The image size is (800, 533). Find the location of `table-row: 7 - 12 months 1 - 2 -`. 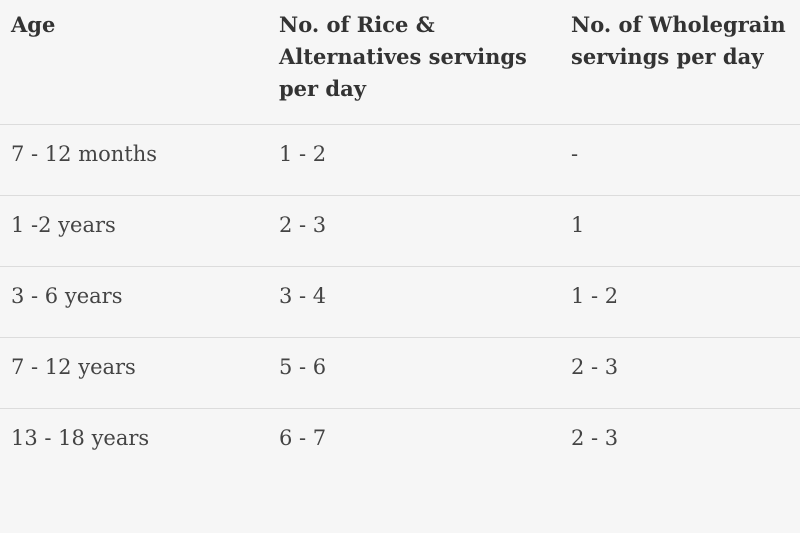

table-row: 7 - 12 months 1 - 2 - is located at coordinates (400, 160).